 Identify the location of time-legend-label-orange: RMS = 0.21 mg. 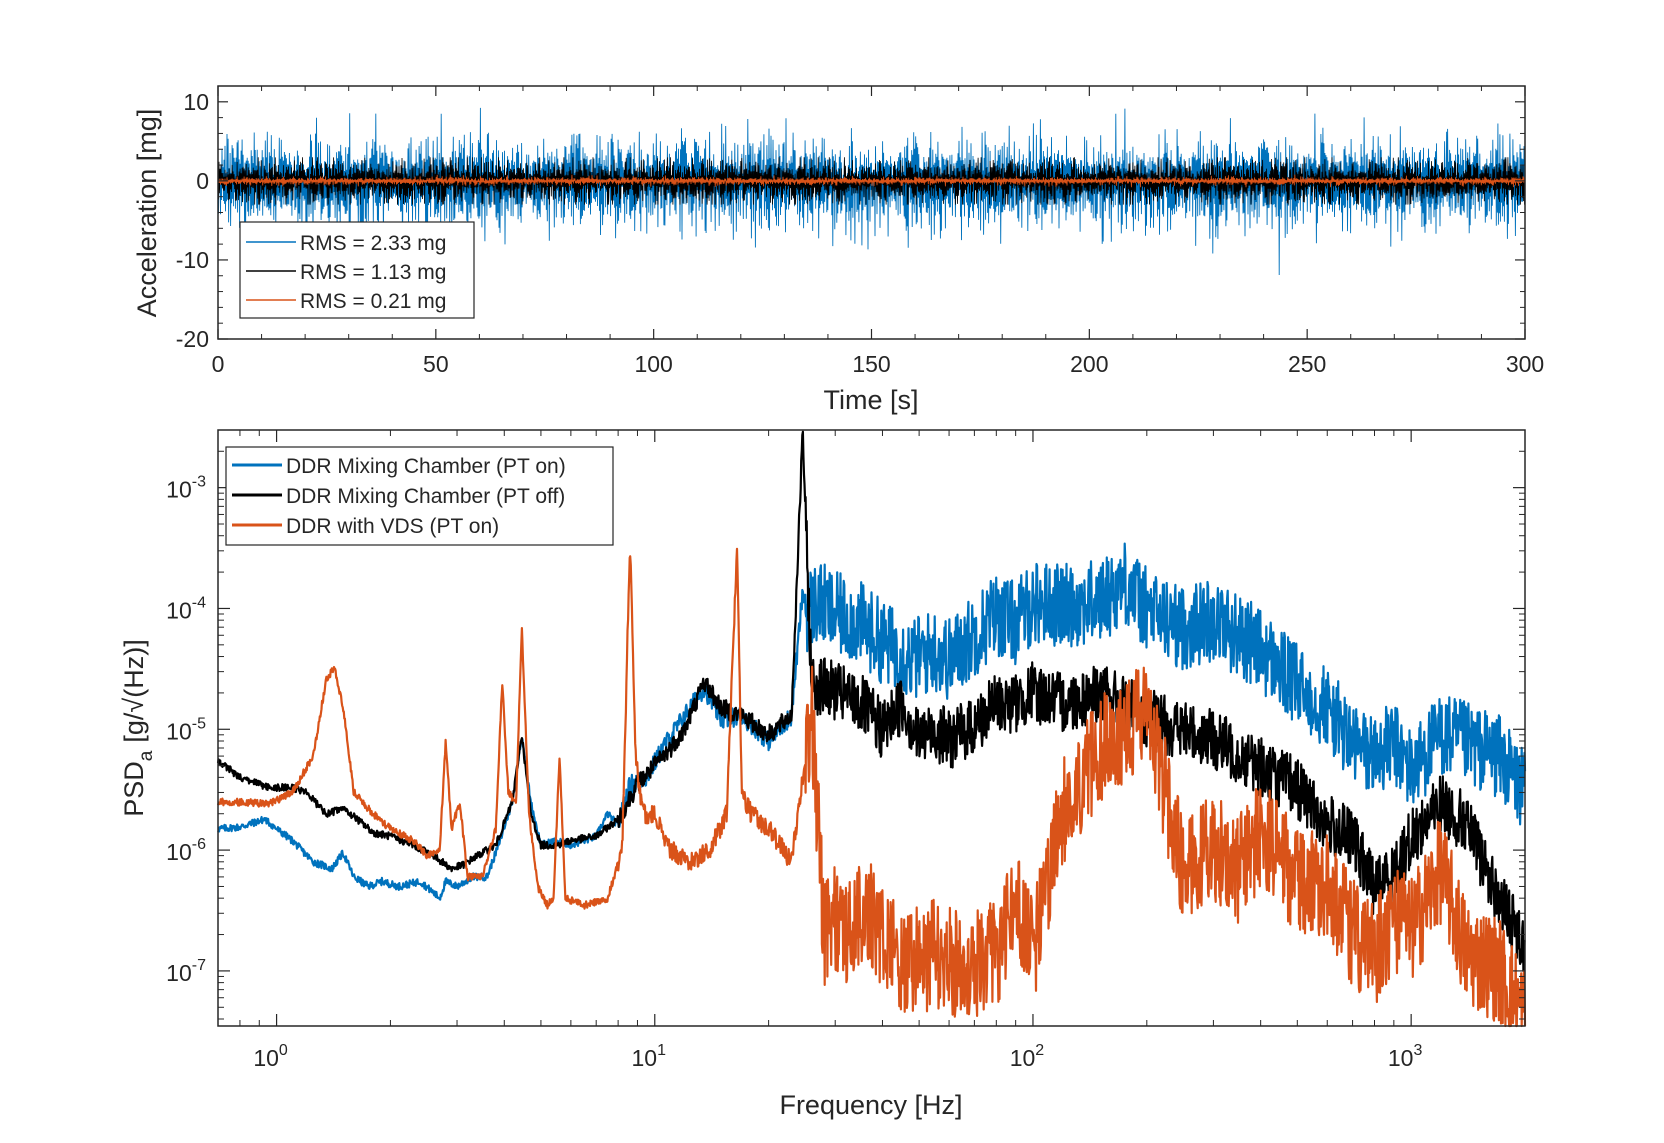
(373, 301).